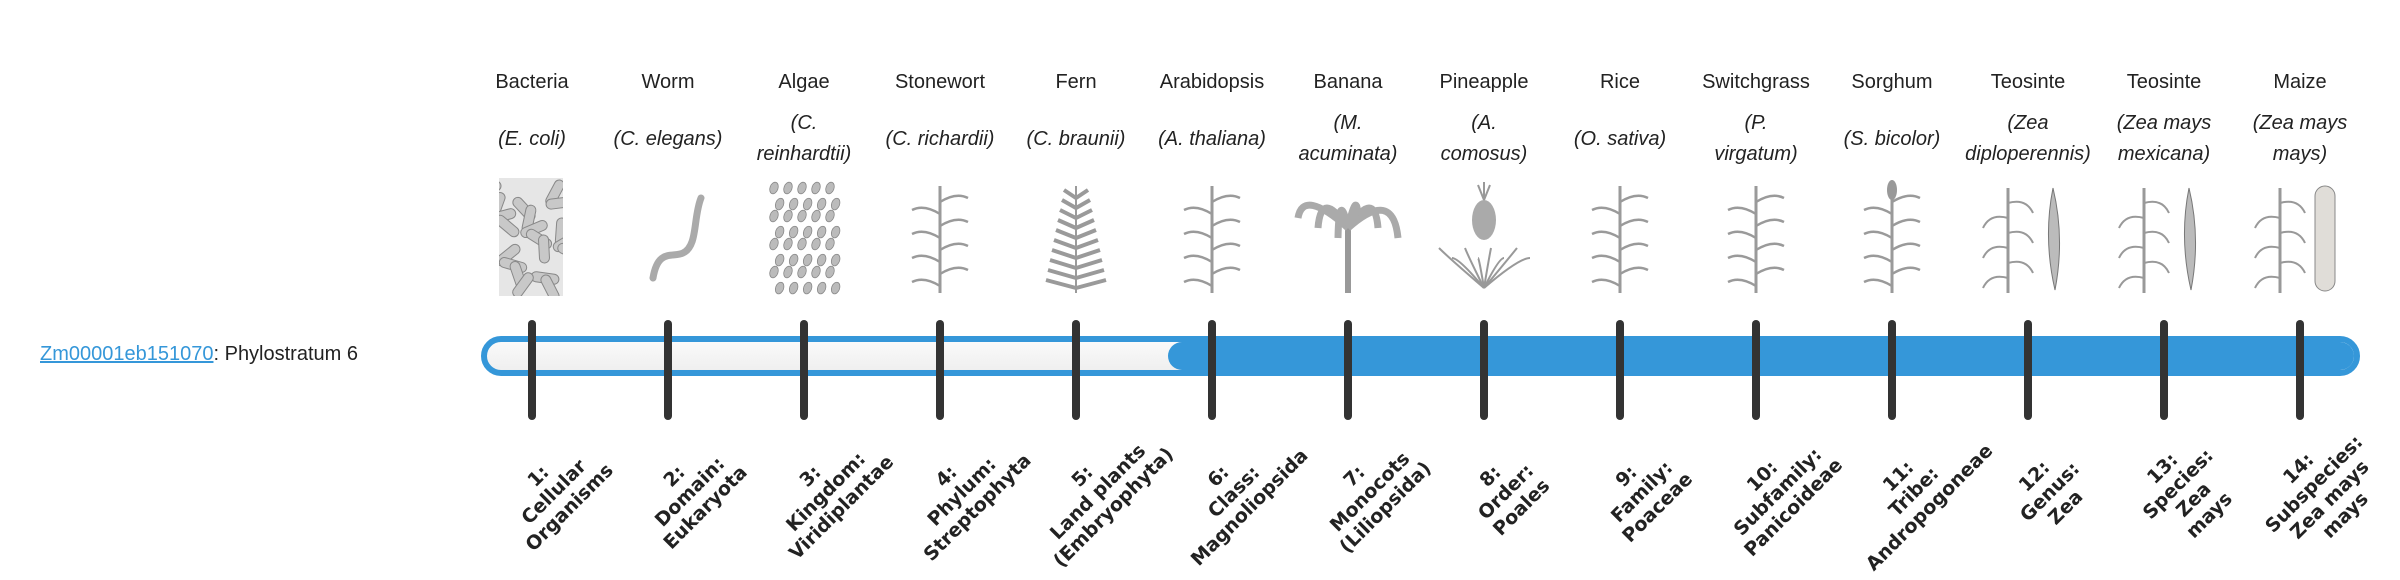  What do you see at coordinates (2028, 138) in the screenshot?
I see `organism-species-name: (Zea diploperennis)` at bounding box center [2028, 138].